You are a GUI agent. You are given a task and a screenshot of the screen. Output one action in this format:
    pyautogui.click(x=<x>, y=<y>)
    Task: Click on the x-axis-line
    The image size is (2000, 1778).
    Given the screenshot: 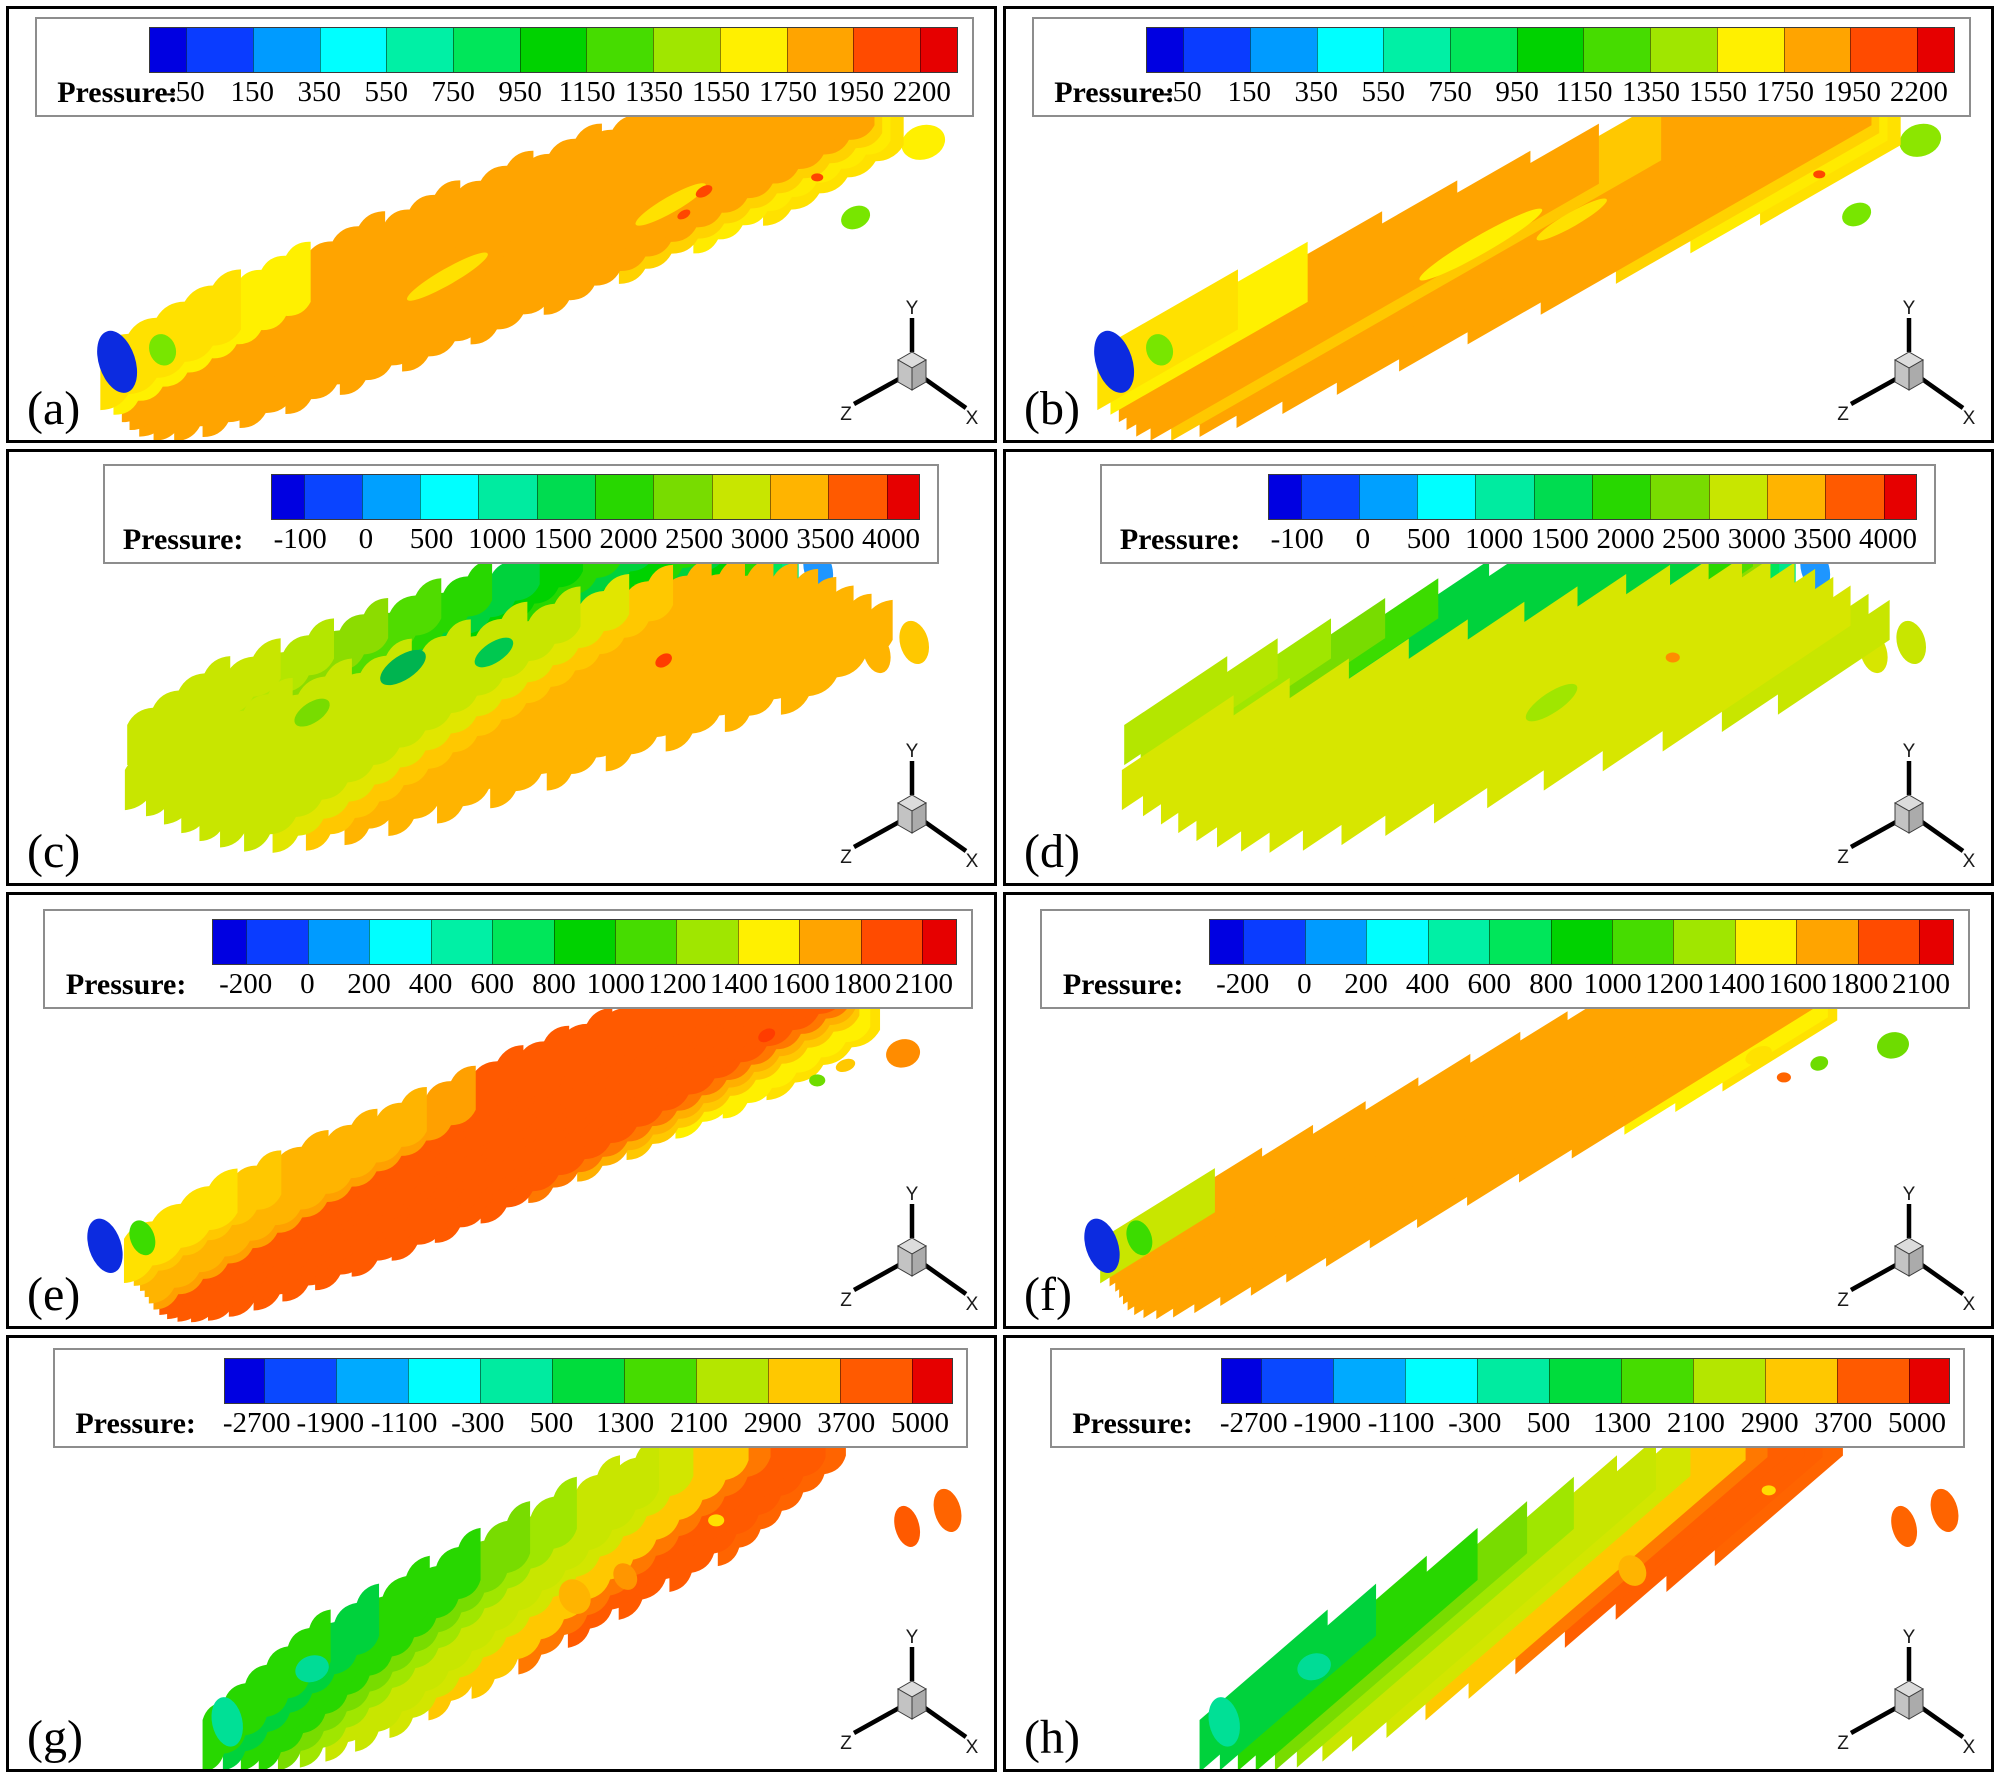 What is the action you would take?
    pyautogui.click(x=1942, y=1722)
    